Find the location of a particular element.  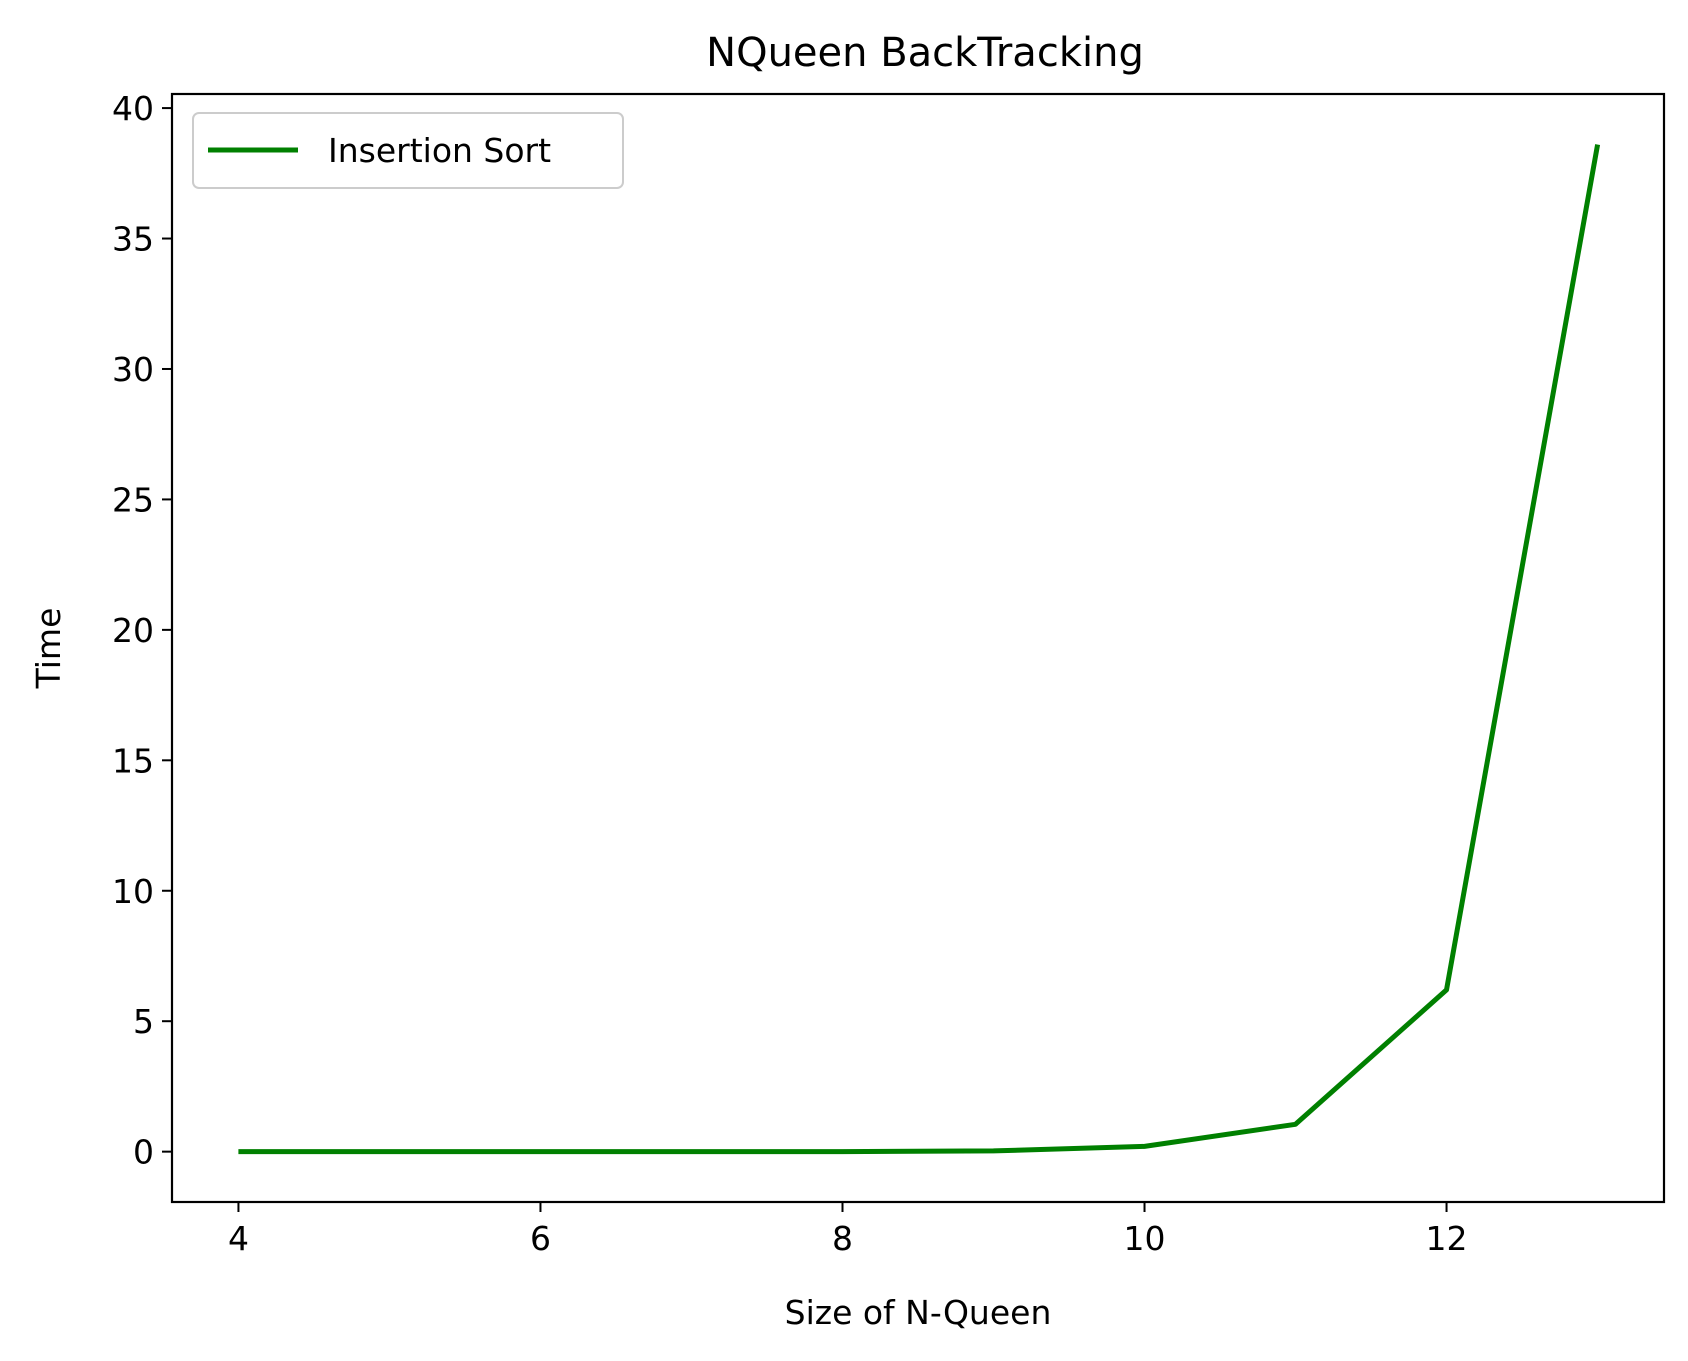

y-tick-label: 25 is located at coordinates (133, 499).